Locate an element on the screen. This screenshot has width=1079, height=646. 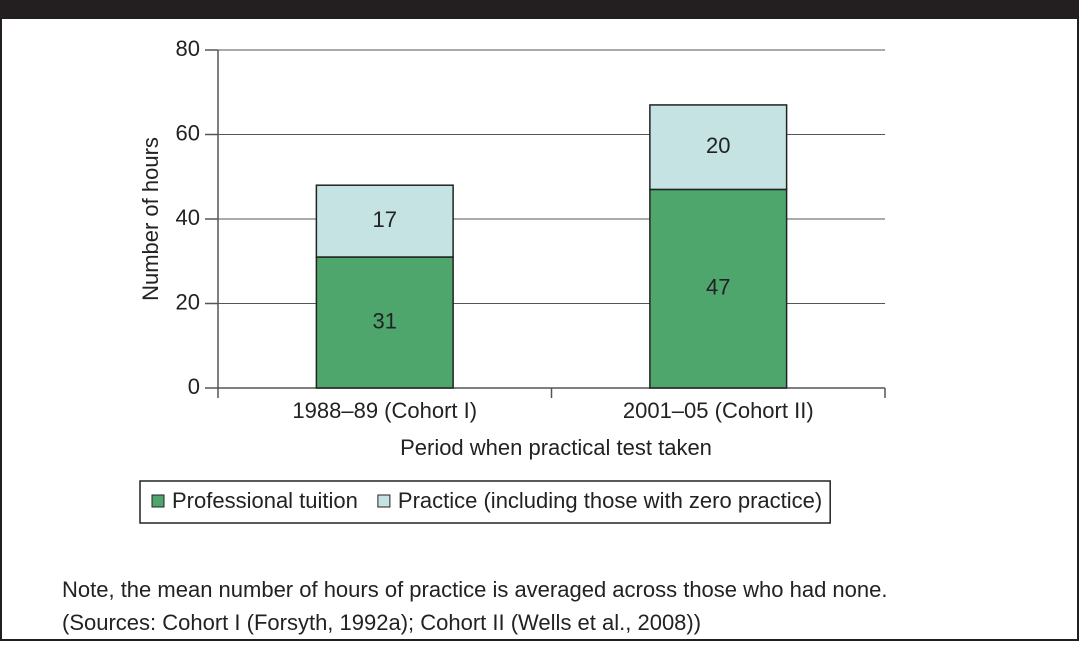
data-label: 17 is located at coordinates (385, 219).